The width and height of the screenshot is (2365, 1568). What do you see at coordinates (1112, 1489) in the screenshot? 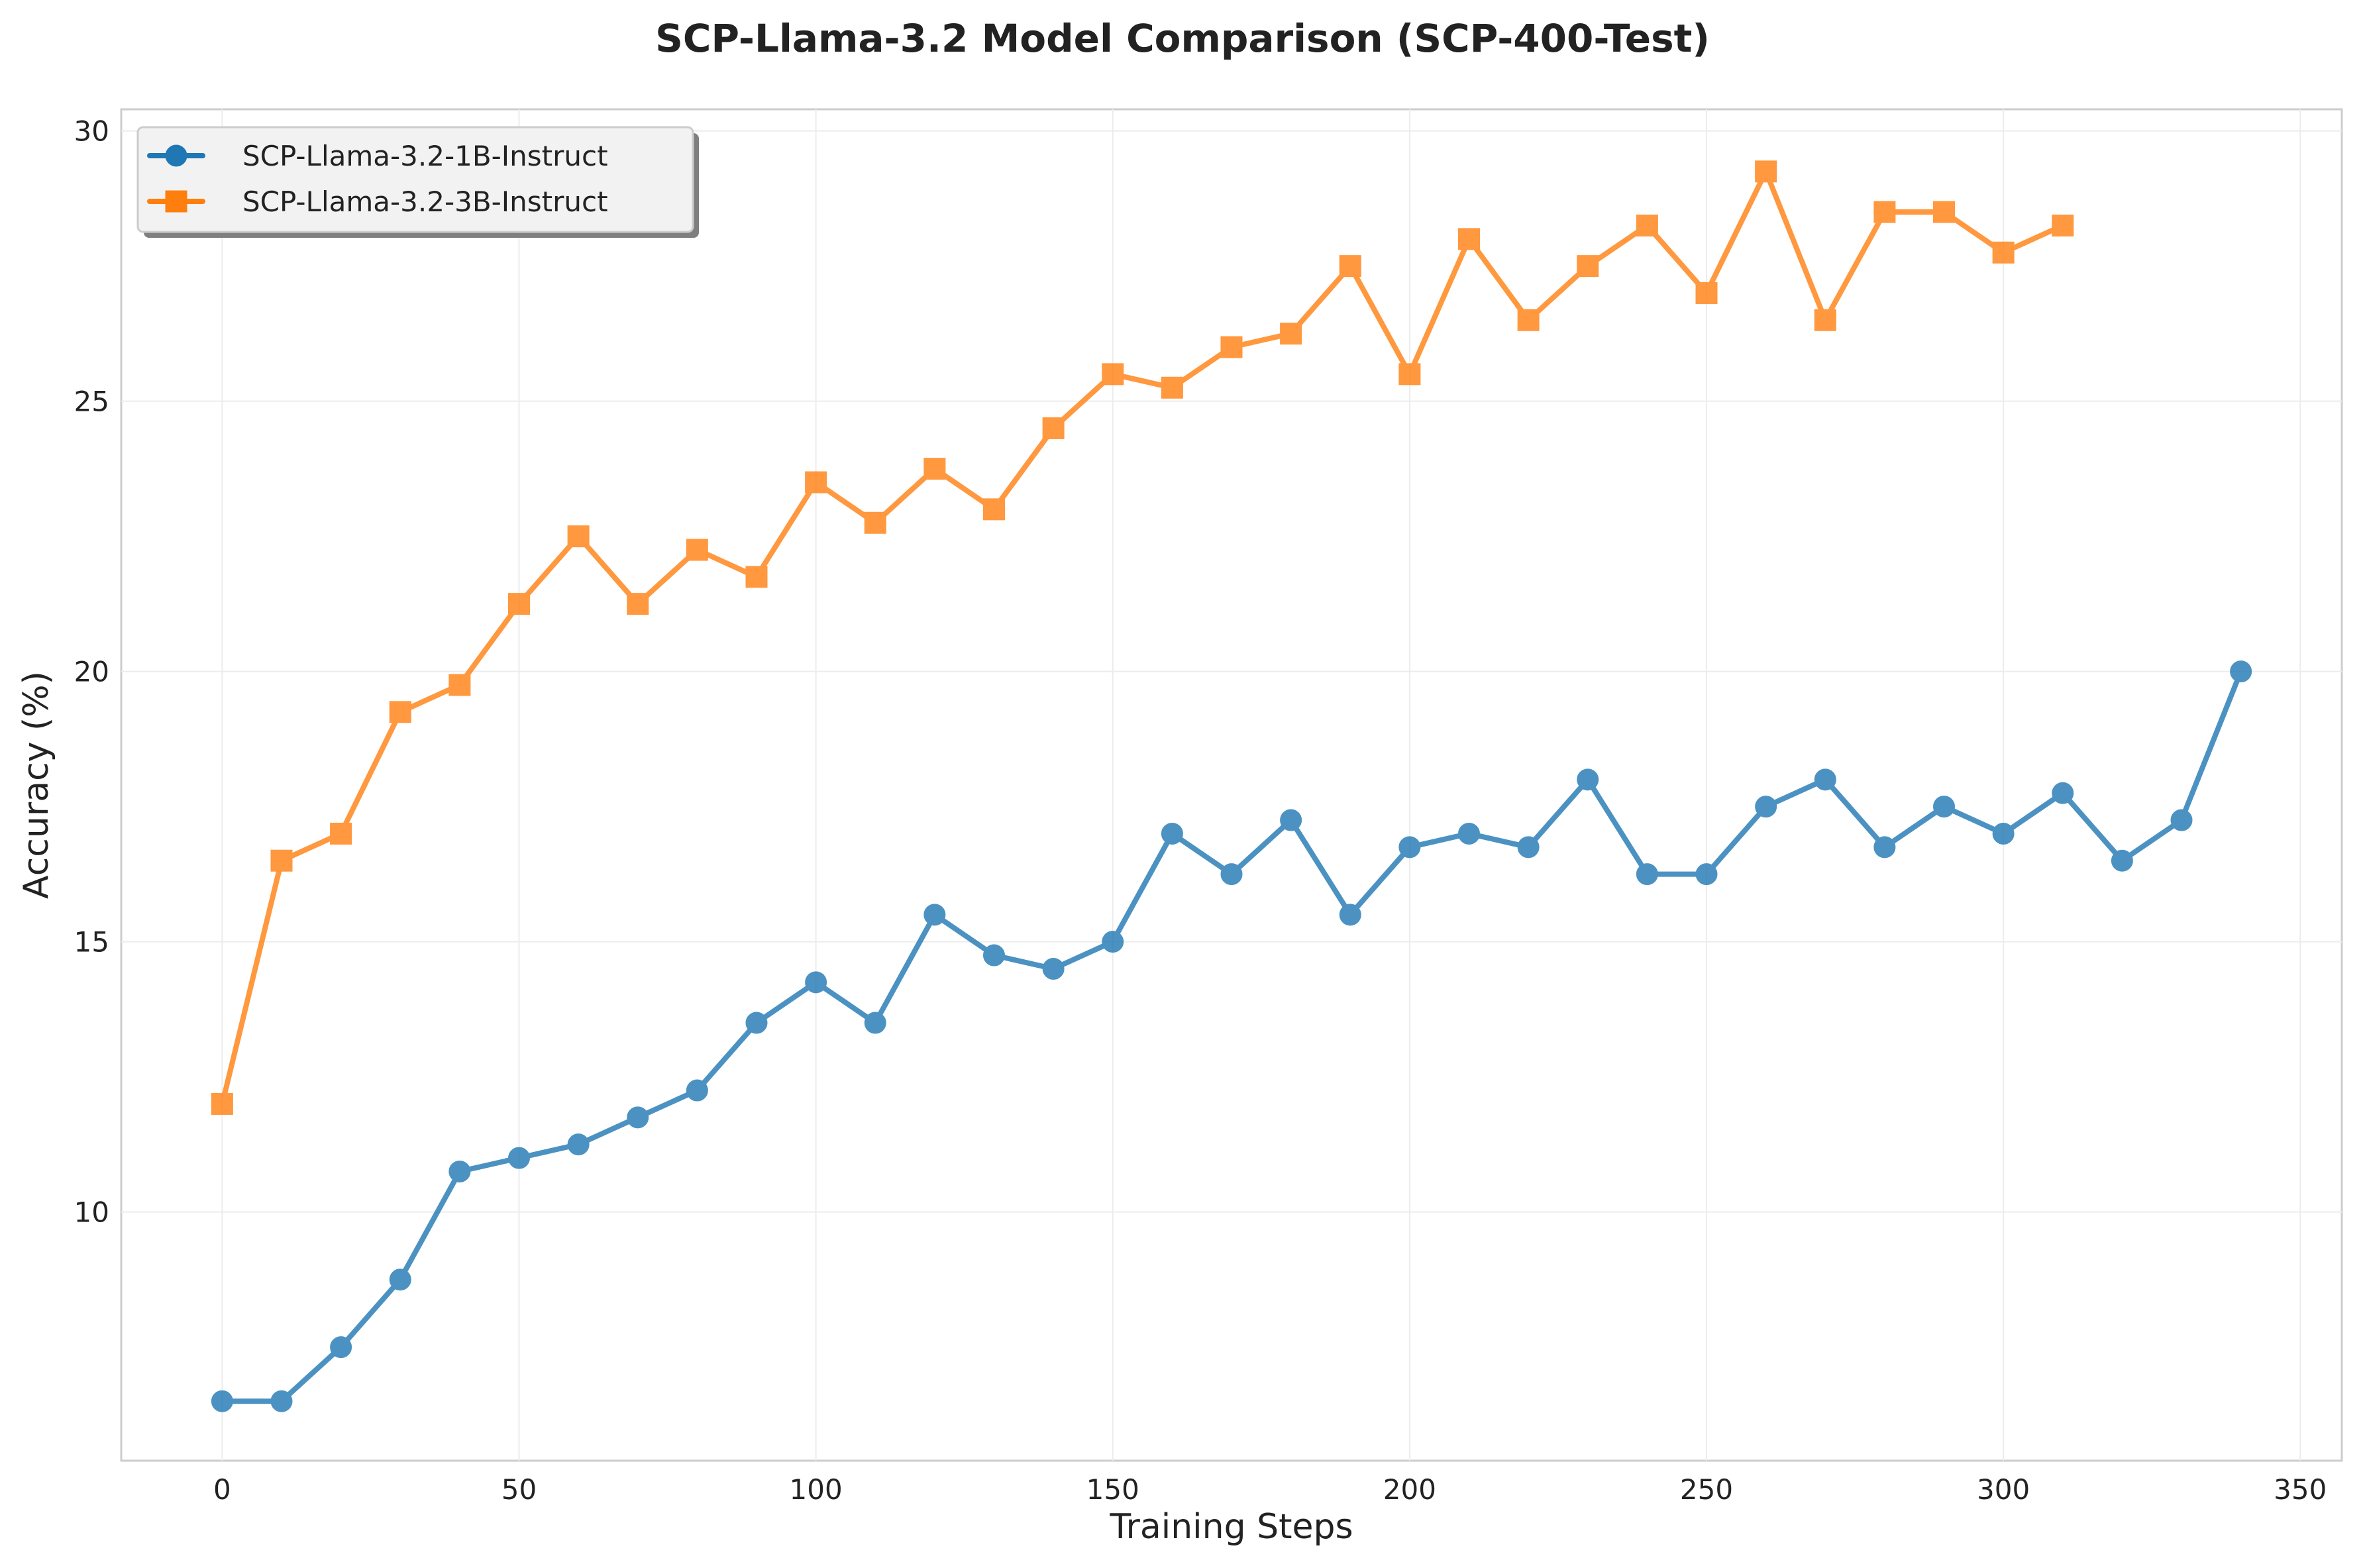
I see `x-tick-label: 150` at bounding box center [1112, 1489].